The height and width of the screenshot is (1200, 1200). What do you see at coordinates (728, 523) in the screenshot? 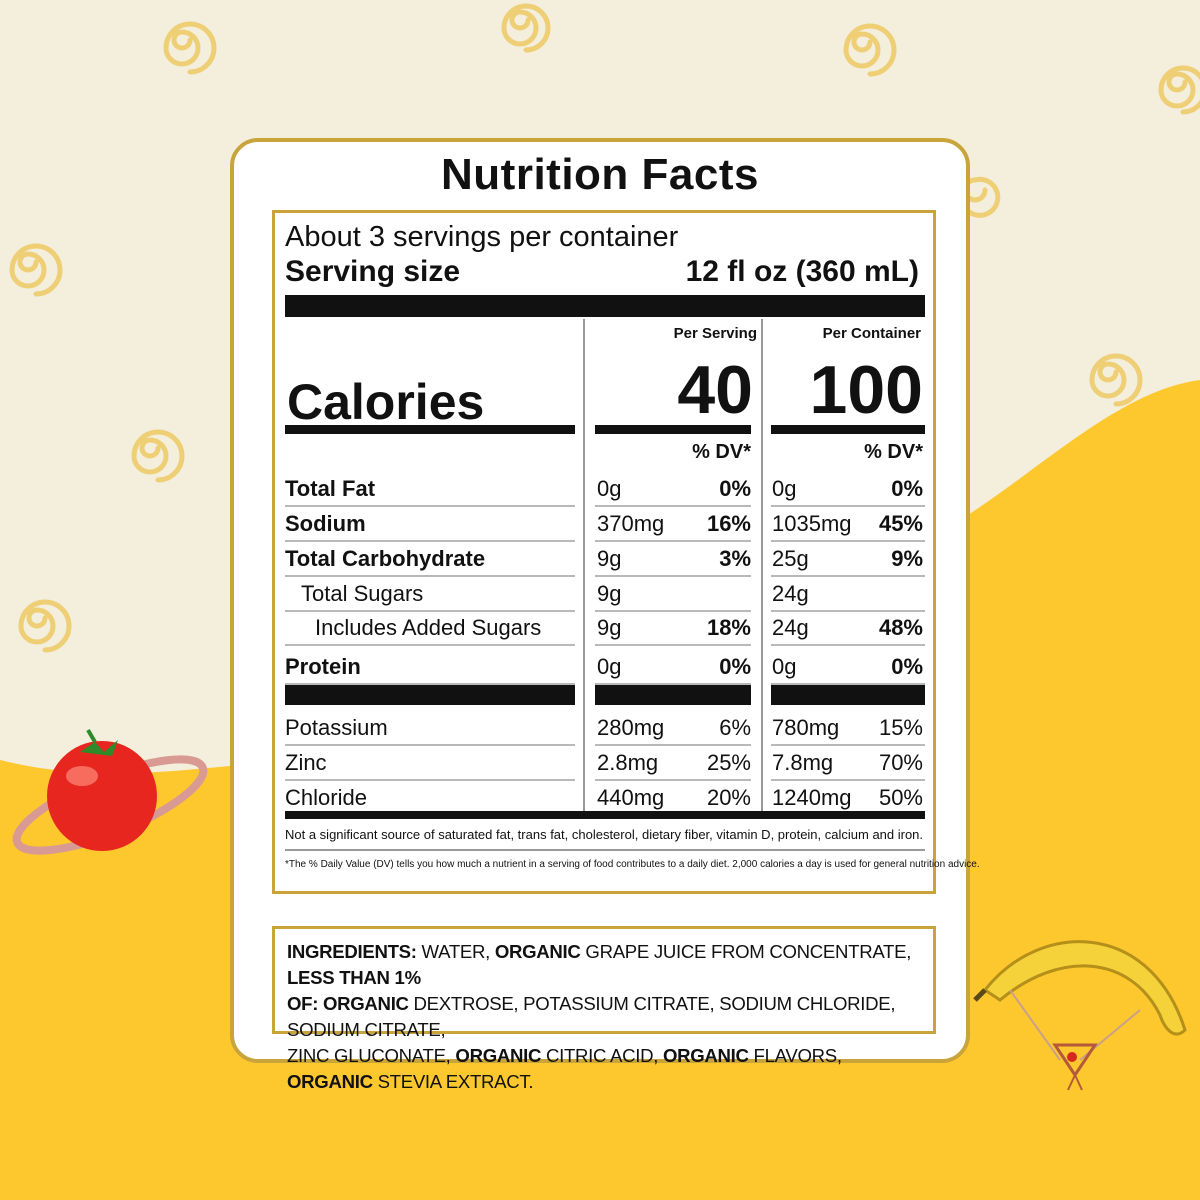
I see `serving-dv: 16%` at bounding box center [728, 523].